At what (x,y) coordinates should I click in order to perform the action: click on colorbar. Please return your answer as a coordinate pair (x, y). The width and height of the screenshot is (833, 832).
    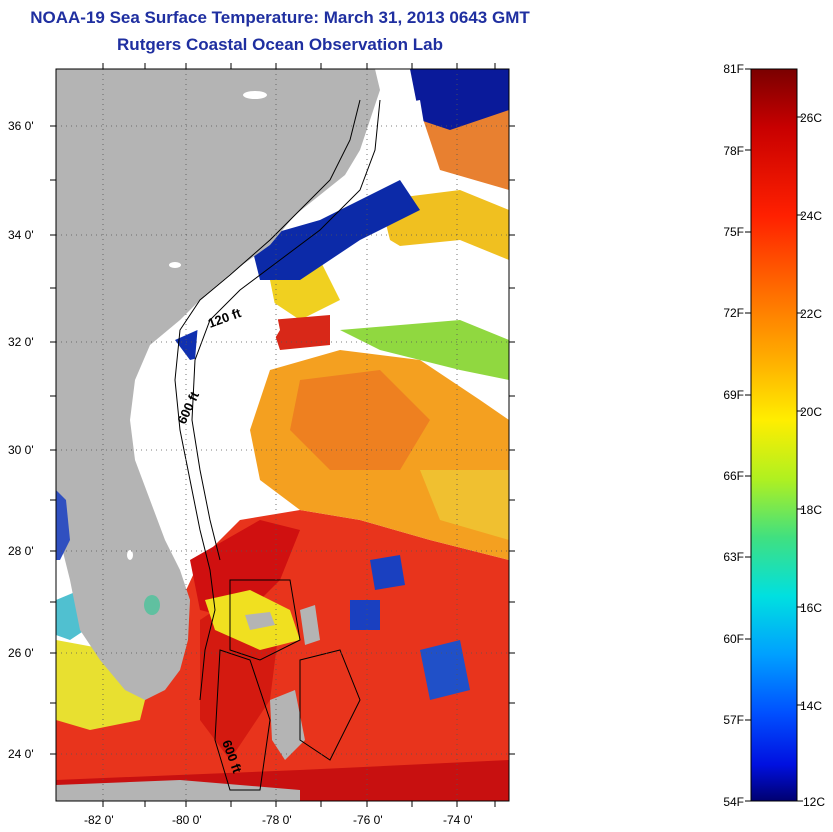
    Looking at the image, I should click on (774, 435).